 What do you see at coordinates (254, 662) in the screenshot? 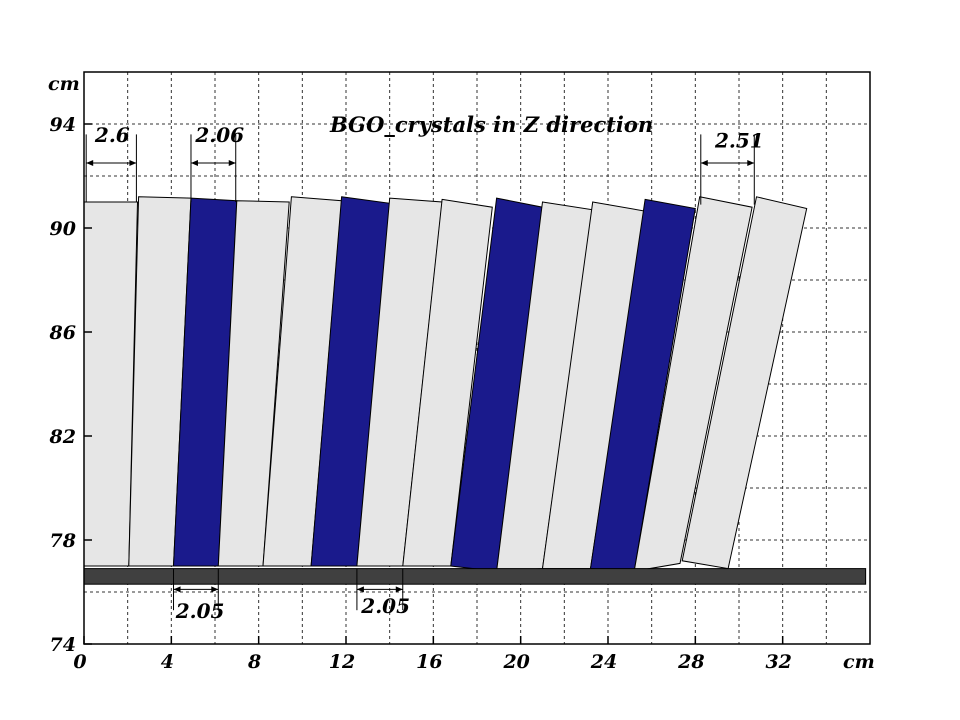
I see `x-tick-label: 8` at bounding box center [254, 662].